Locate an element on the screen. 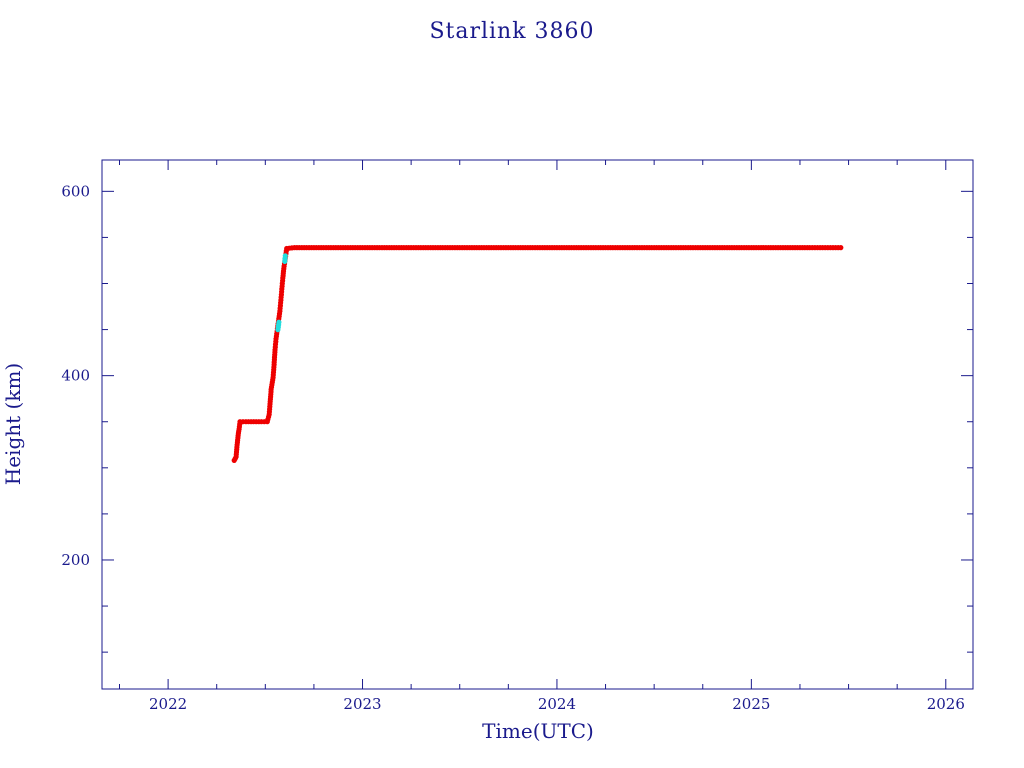  chart-title: Starlink 3860 is located at coordinates (511, 31).